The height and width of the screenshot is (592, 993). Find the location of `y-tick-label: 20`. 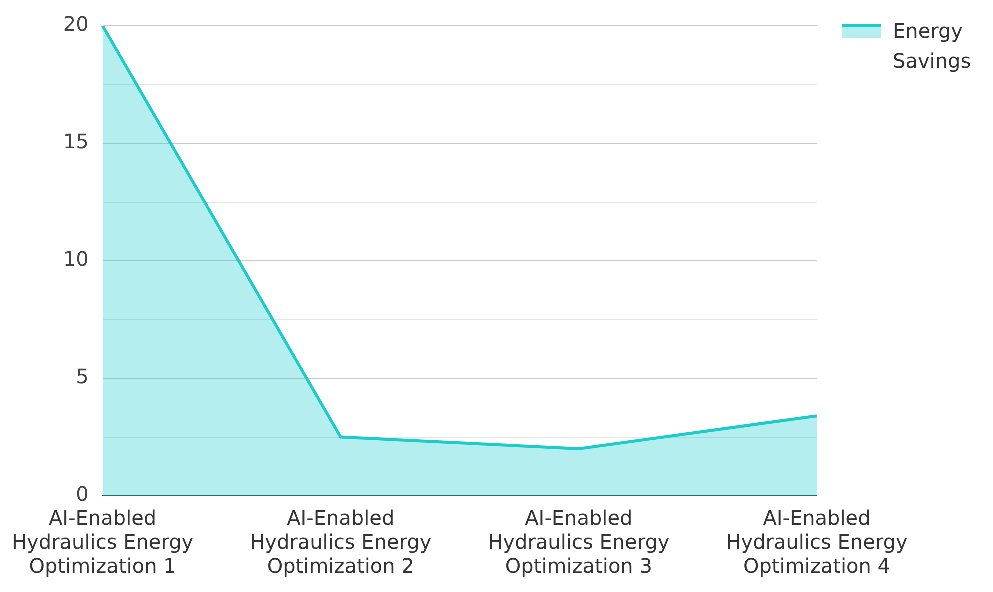

y-tick-label: 20 is located at coordinates (76, 24).